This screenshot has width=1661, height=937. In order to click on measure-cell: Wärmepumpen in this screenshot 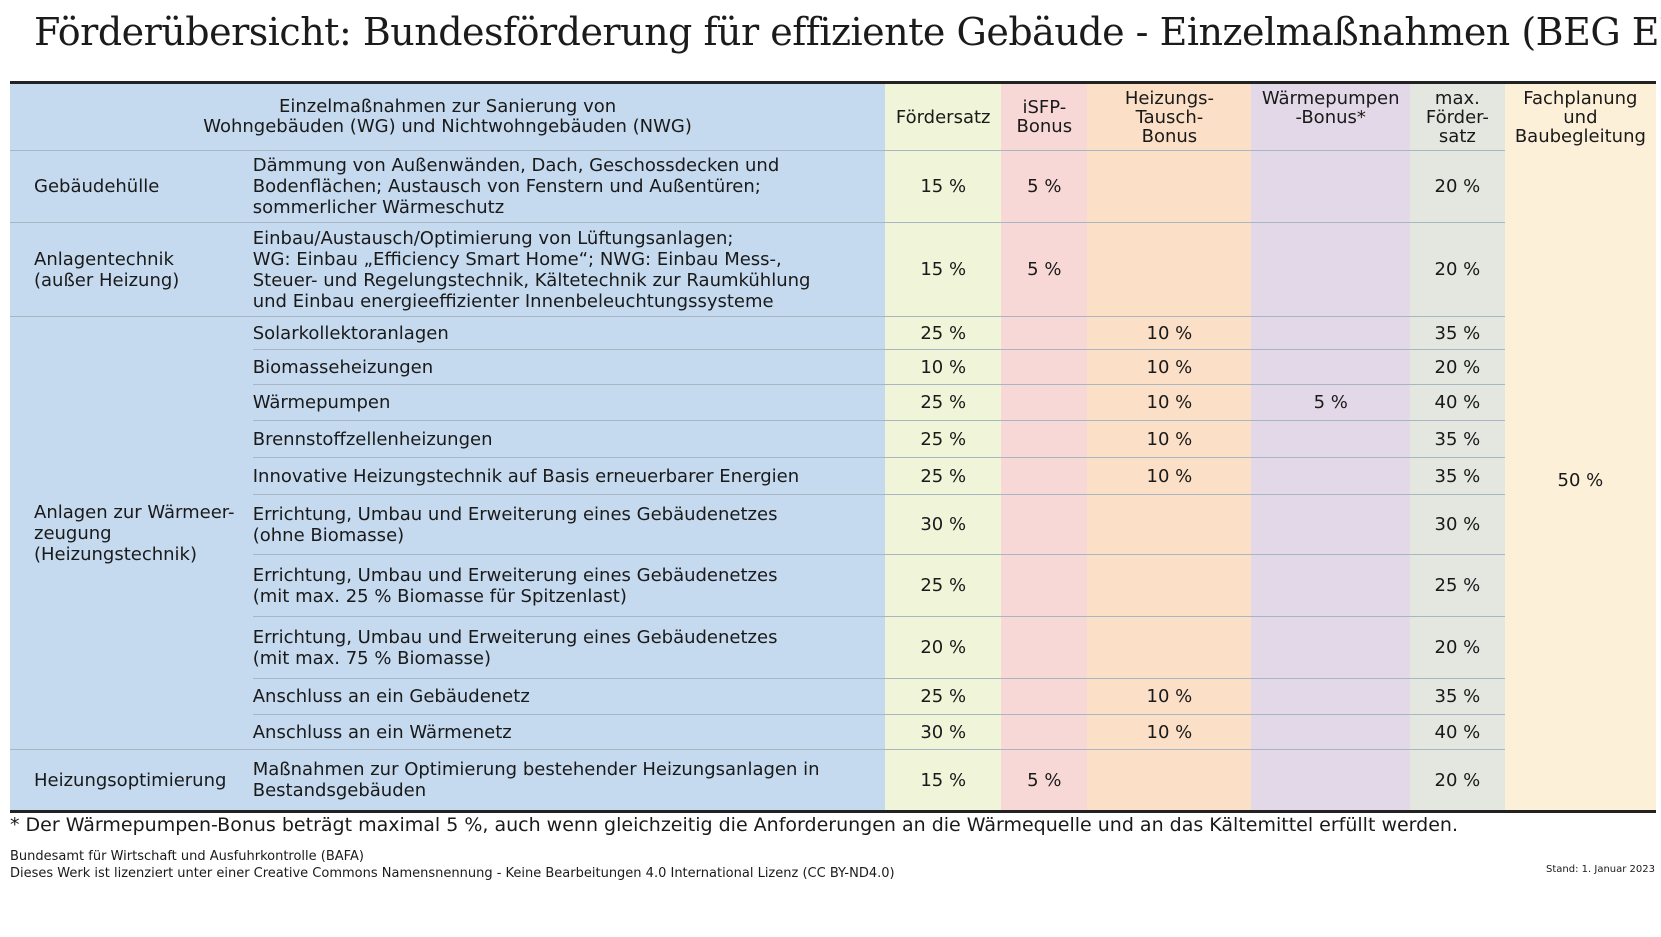, I will do `click(569, 402)`.